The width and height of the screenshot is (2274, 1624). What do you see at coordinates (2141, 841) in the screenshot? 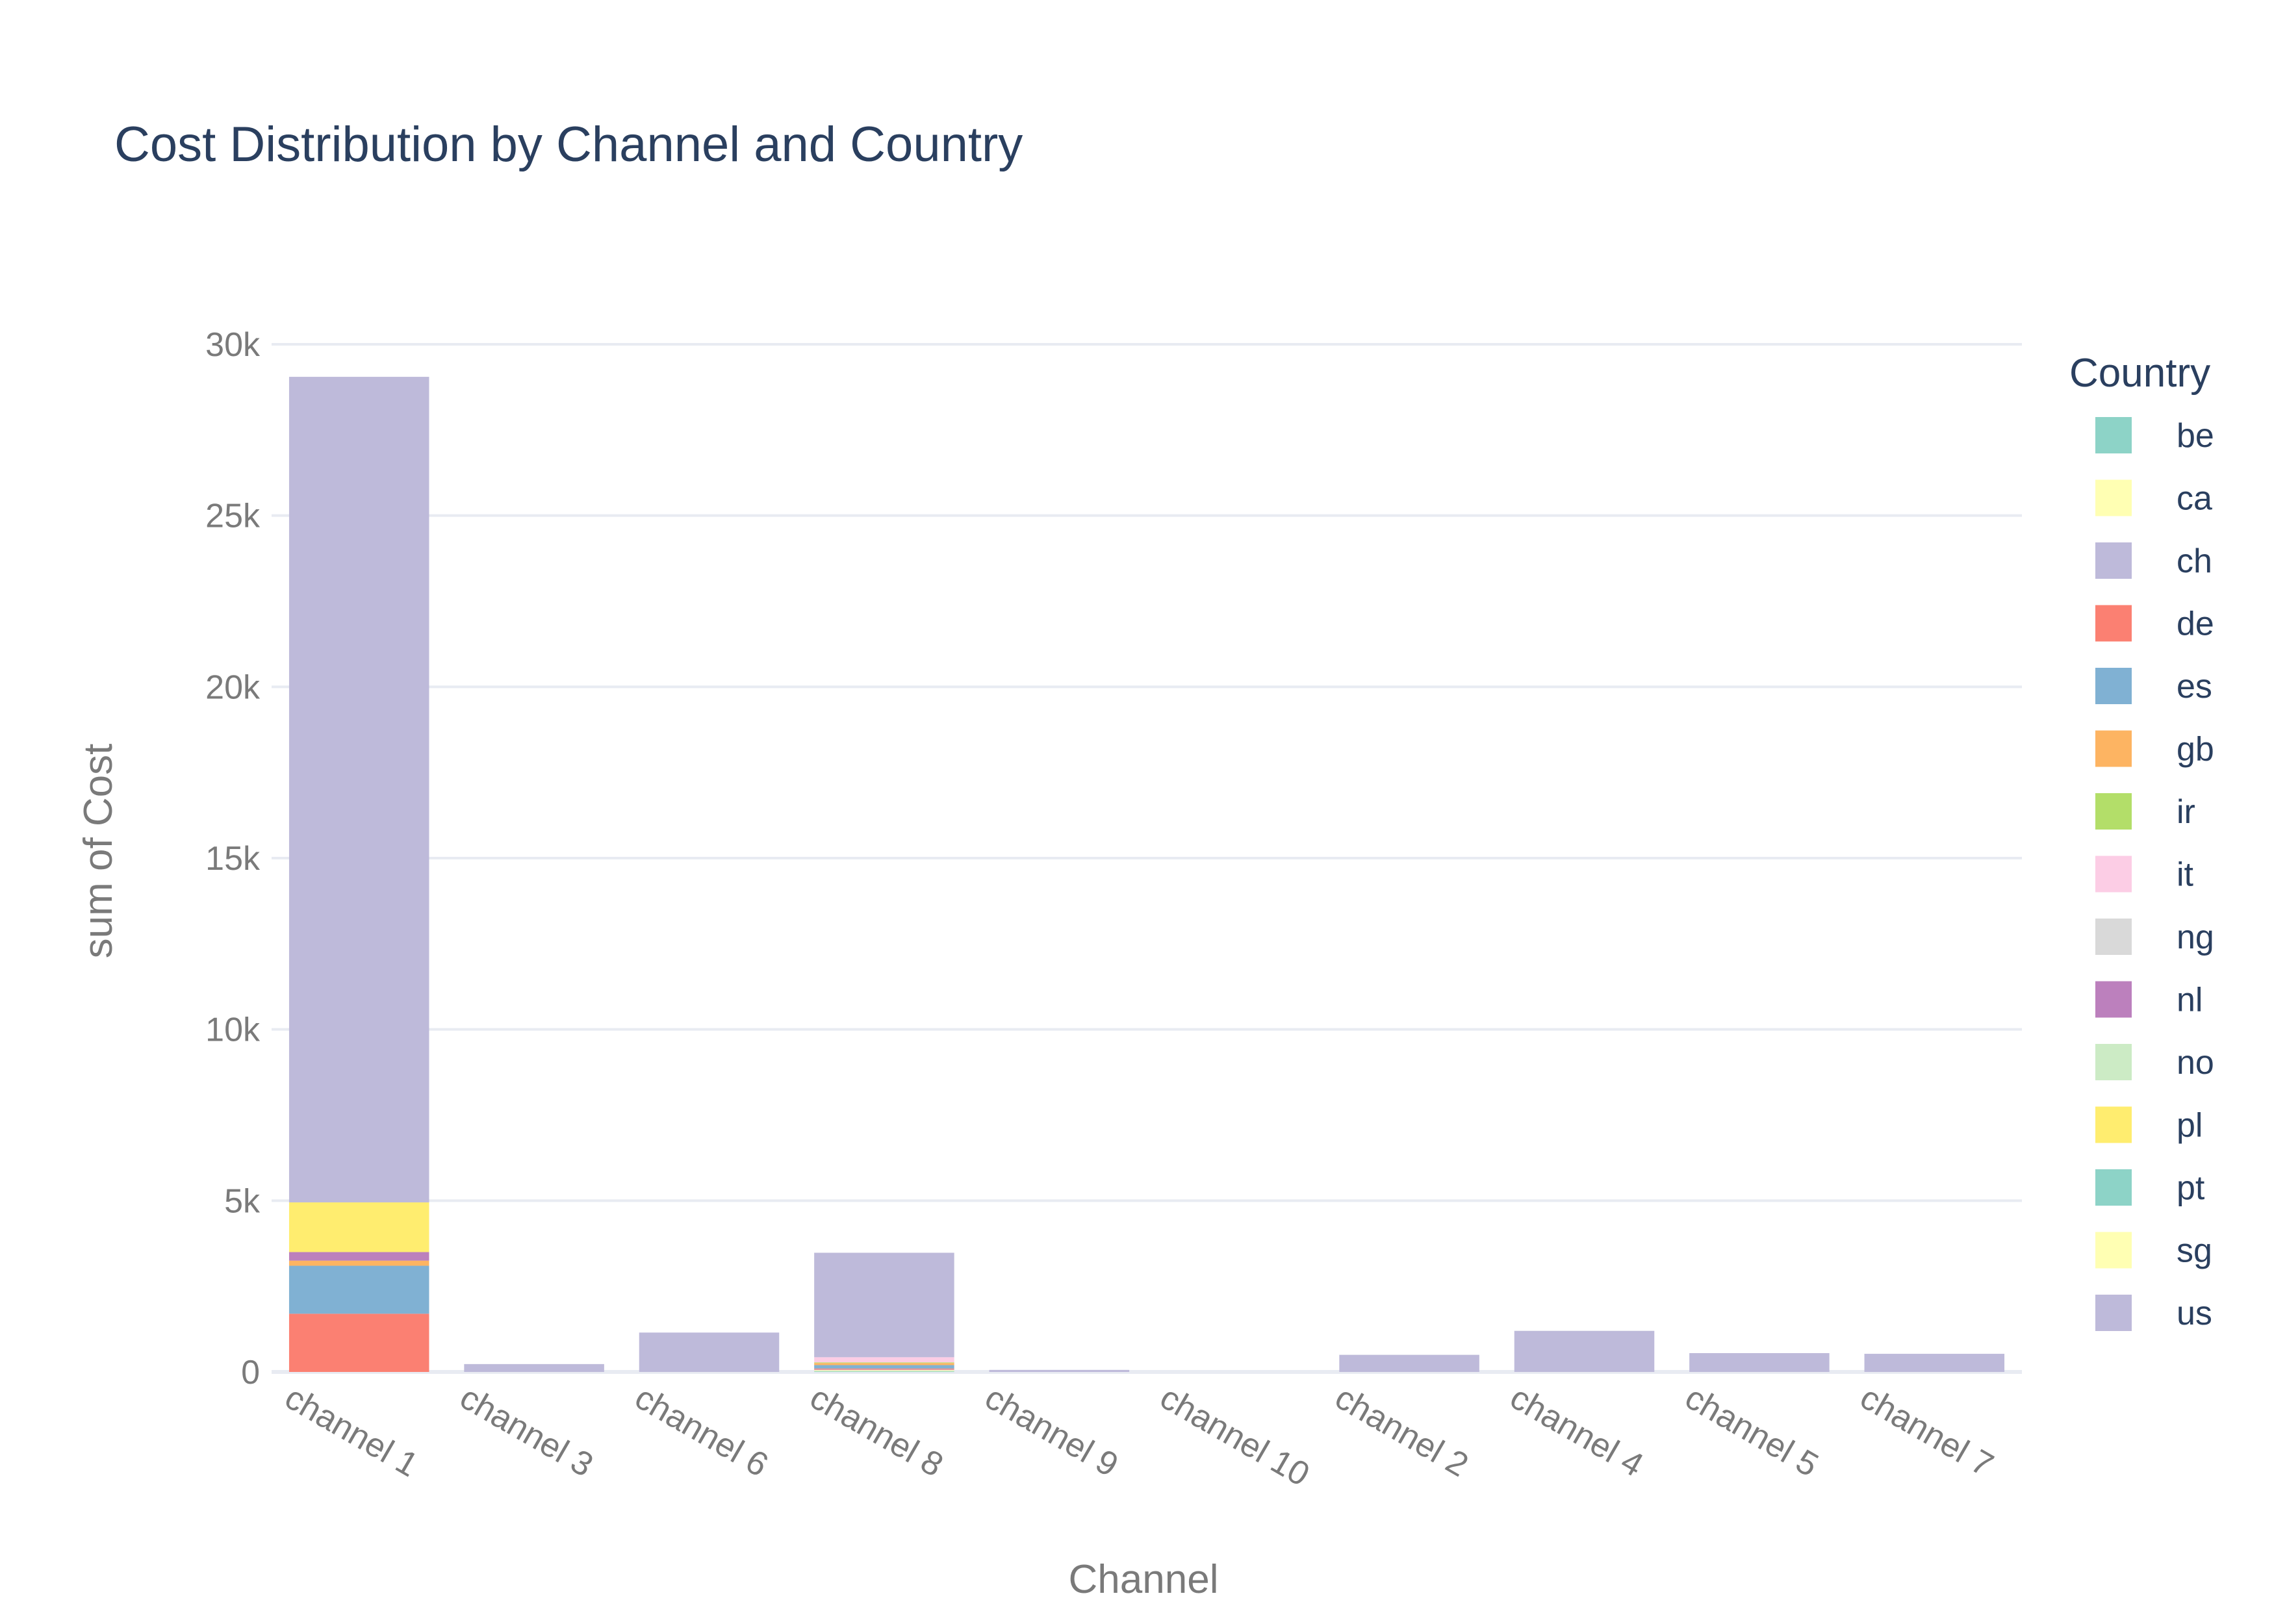
I see `legend: Country be ca ch de es gb ir it ng nl no pl pt sg us` at bounding box center [2141, 841].